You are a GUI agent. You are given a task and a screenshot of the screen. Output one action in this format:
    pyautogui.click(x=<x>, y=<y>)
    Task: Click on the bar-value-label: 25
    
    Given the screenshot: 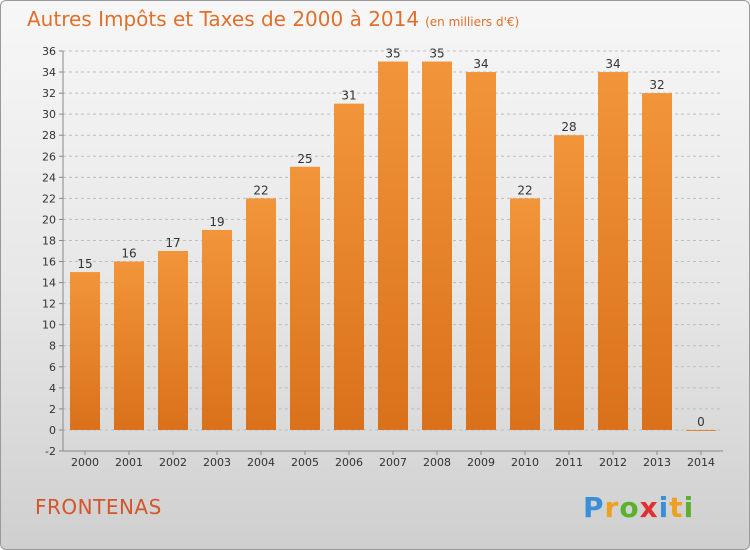 What is the action you would take?
    pyautogui.click(x=304, y=159)
    